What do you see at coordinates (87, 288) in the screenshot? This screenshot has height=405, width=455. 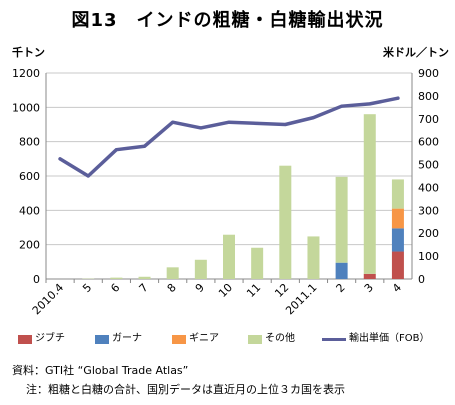 I see `x-tick-label: 5` at bounding box center [87, 288].